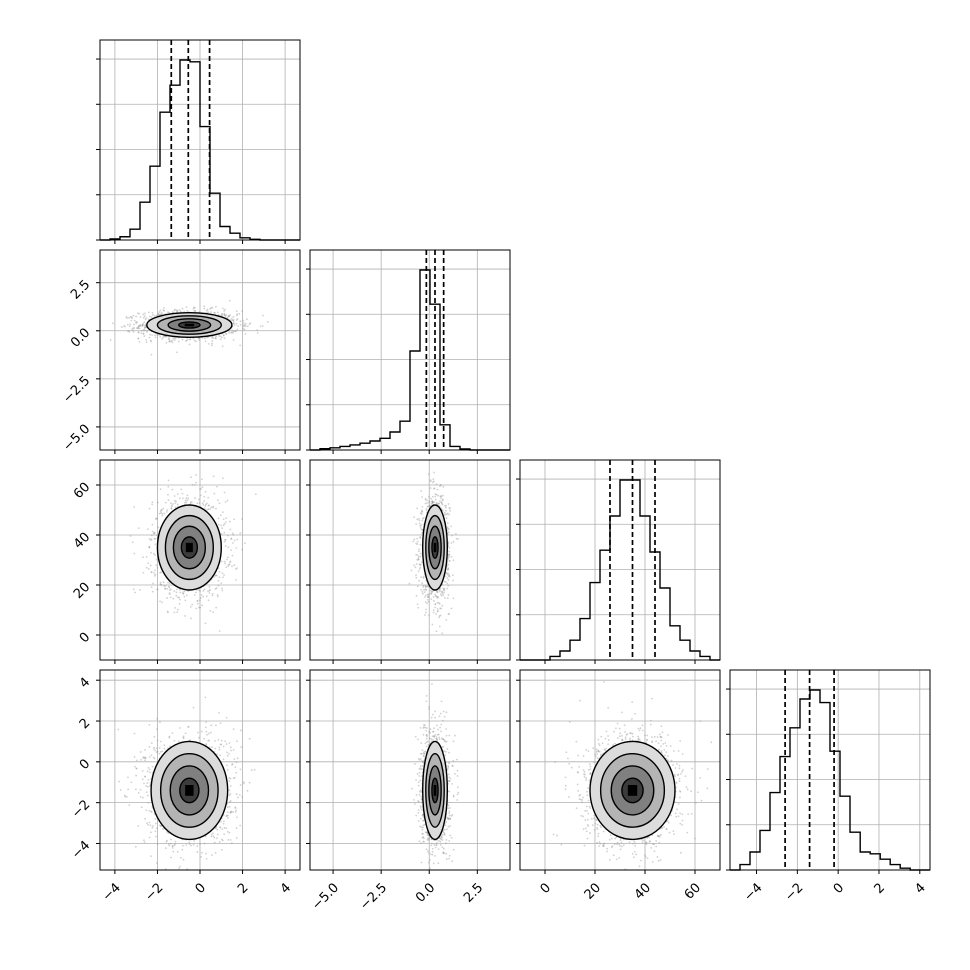 This screenshot has width=970, height=970. Describe the element at coordinates (473, 892) in the screenshot. I see `x-tick-label: 2.5` at that location.